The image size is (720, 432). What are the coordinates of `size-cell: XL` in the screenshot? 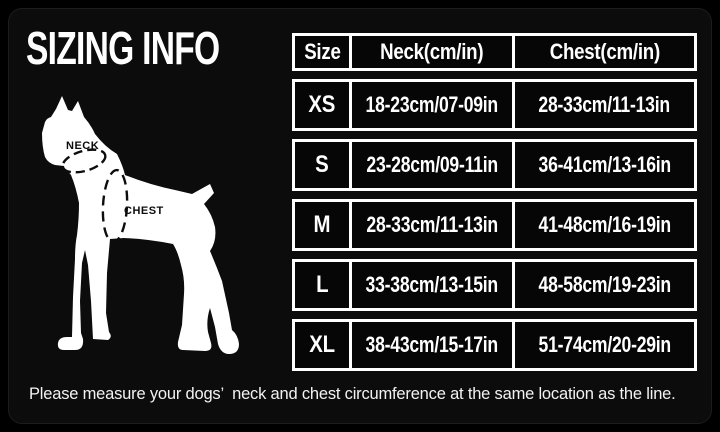 It's located at (322, 345).